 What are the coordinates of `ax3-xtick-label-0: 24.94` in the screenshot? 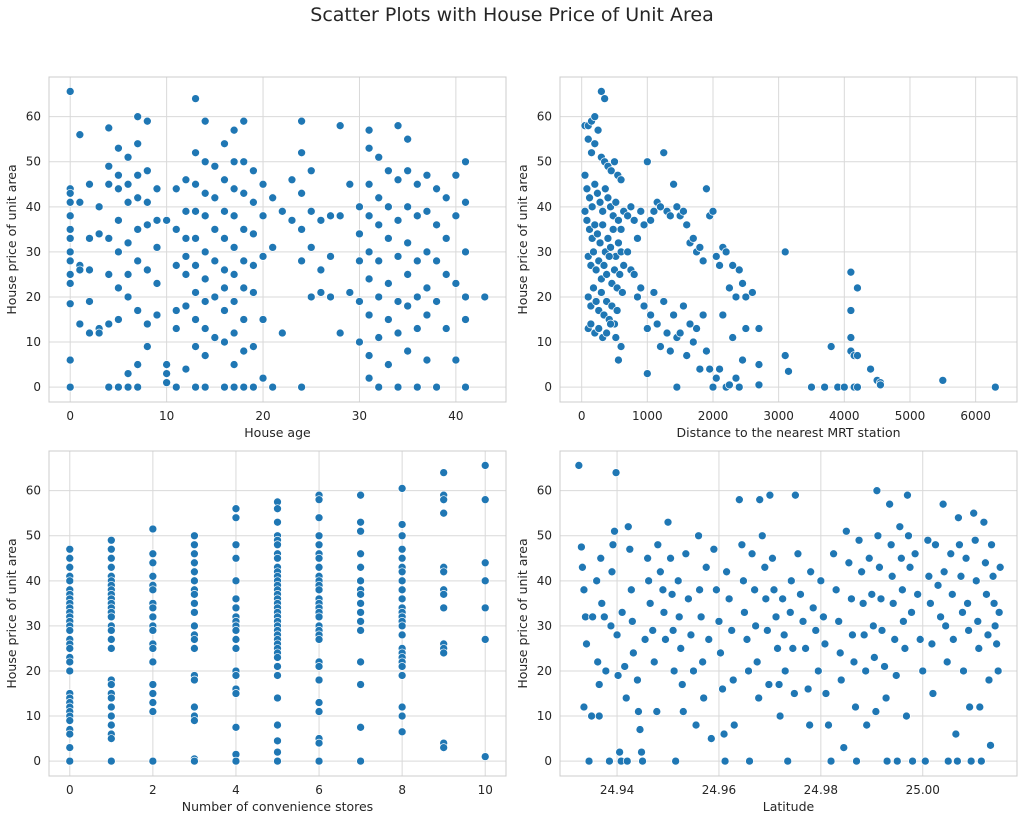 It's located at (617, 790).